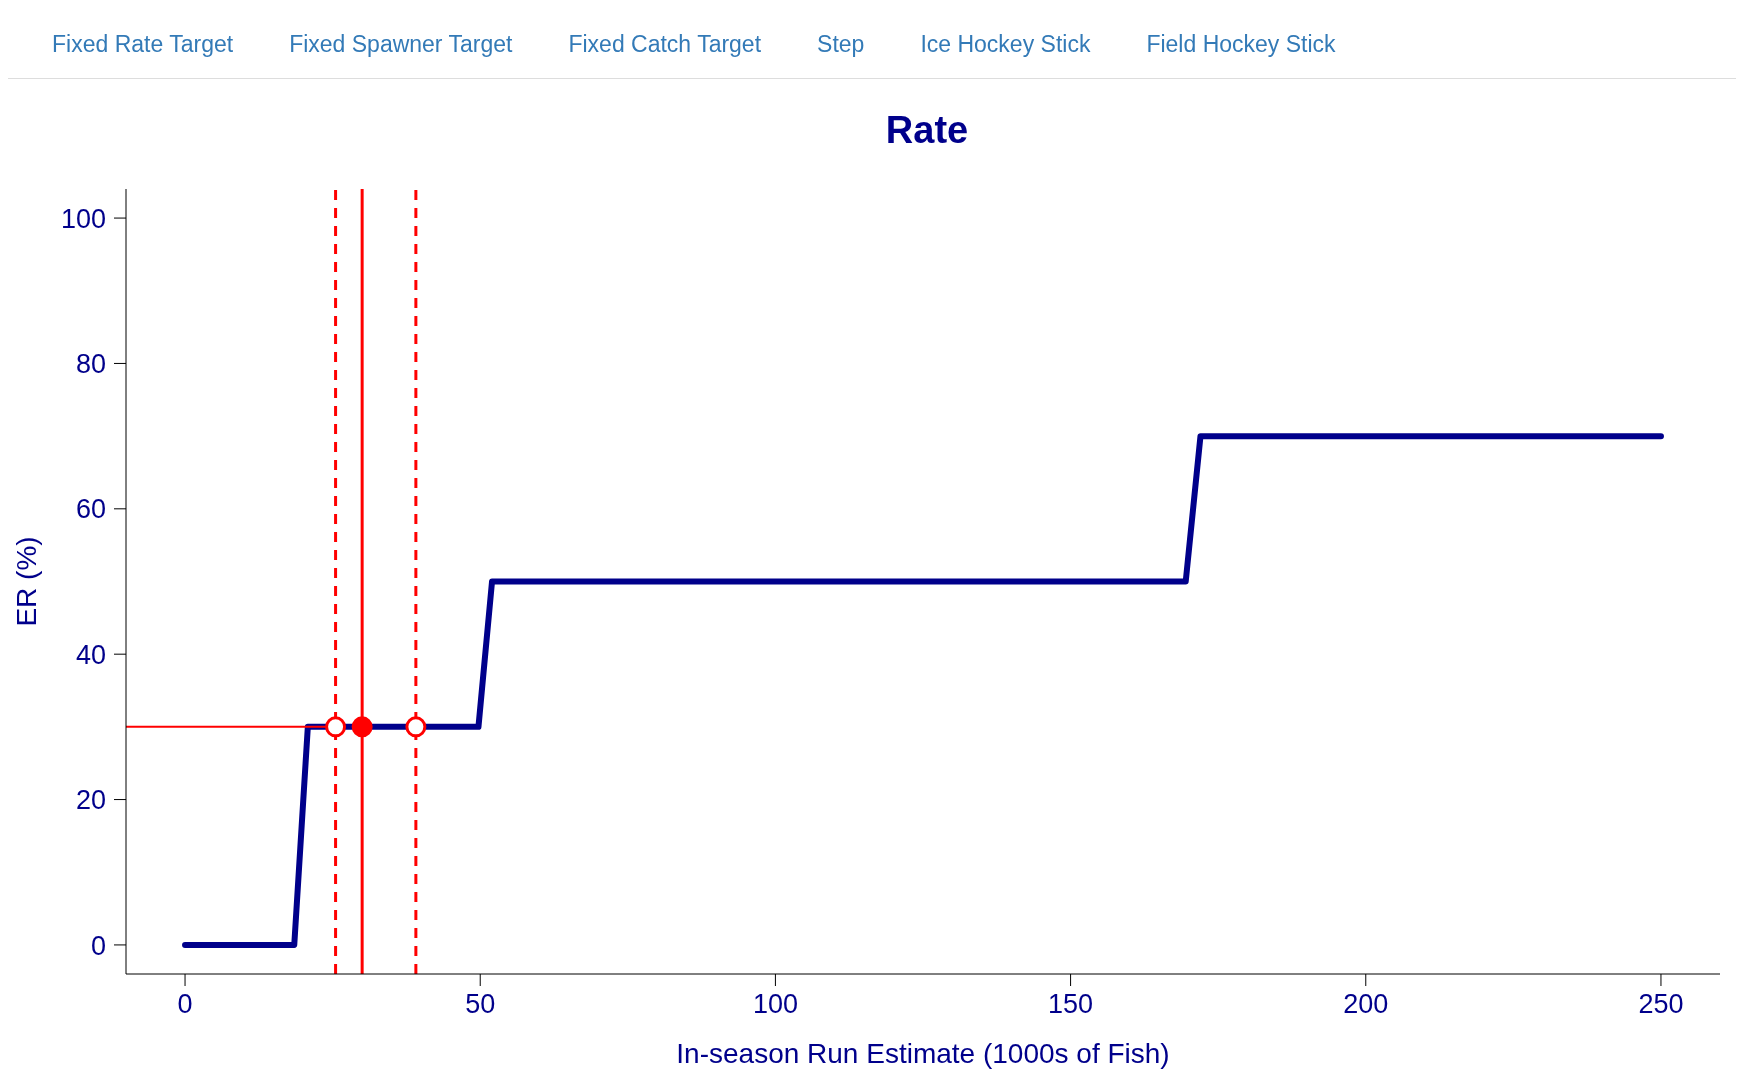 This screenshot has height=1081, width=1744. I want to click on y-axis-title: ER (%), so click(26, 581).